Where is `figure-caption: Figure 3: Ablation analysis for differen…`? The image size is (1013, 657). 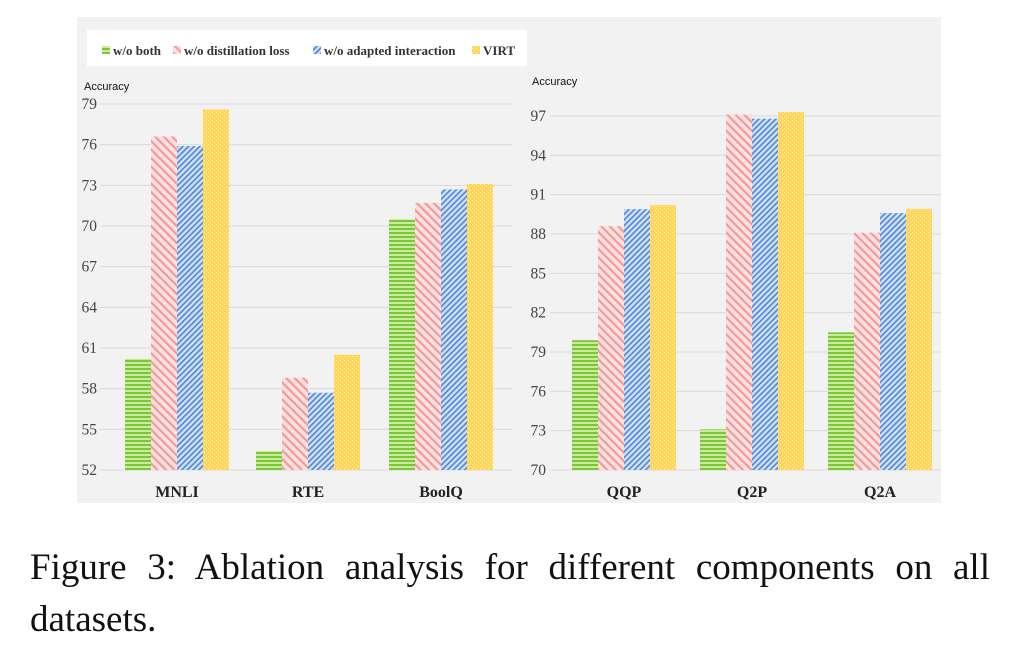
figure-caption: Figure 3: Ablation analysis for differen… is located at coordinates (510, 593).